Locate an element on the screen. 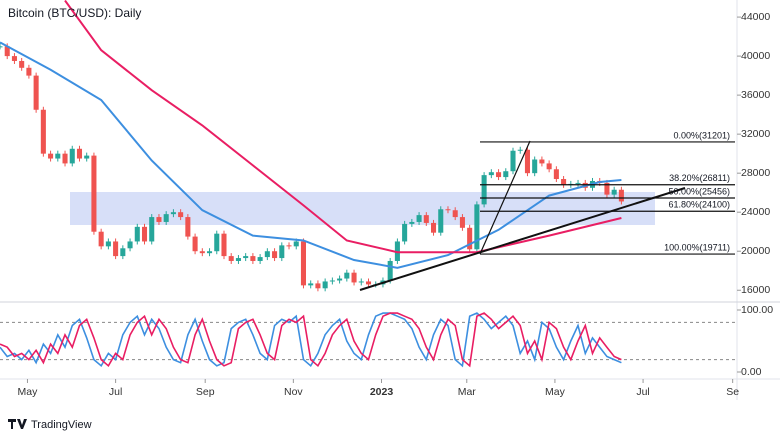  chart-title: Bitcoin (BTC/USD): Daily is located at coordinates (74, 13).